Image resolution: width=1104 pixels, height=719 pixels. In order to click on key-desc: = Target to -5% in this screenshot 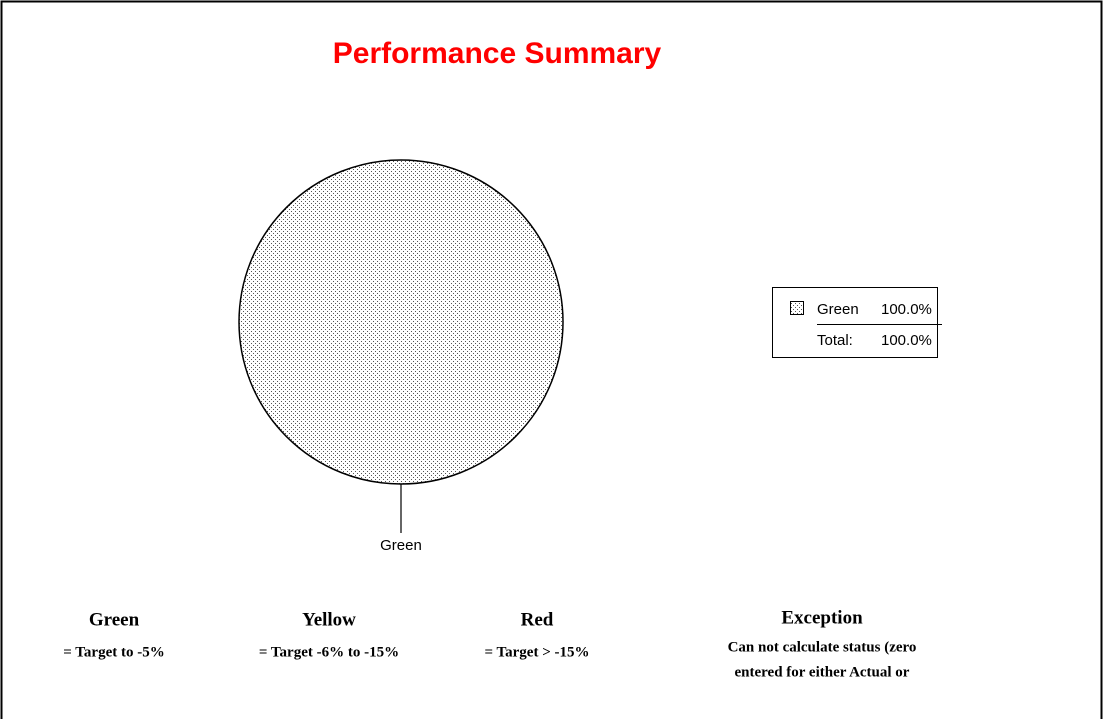, I will do `click(113, 652)`.